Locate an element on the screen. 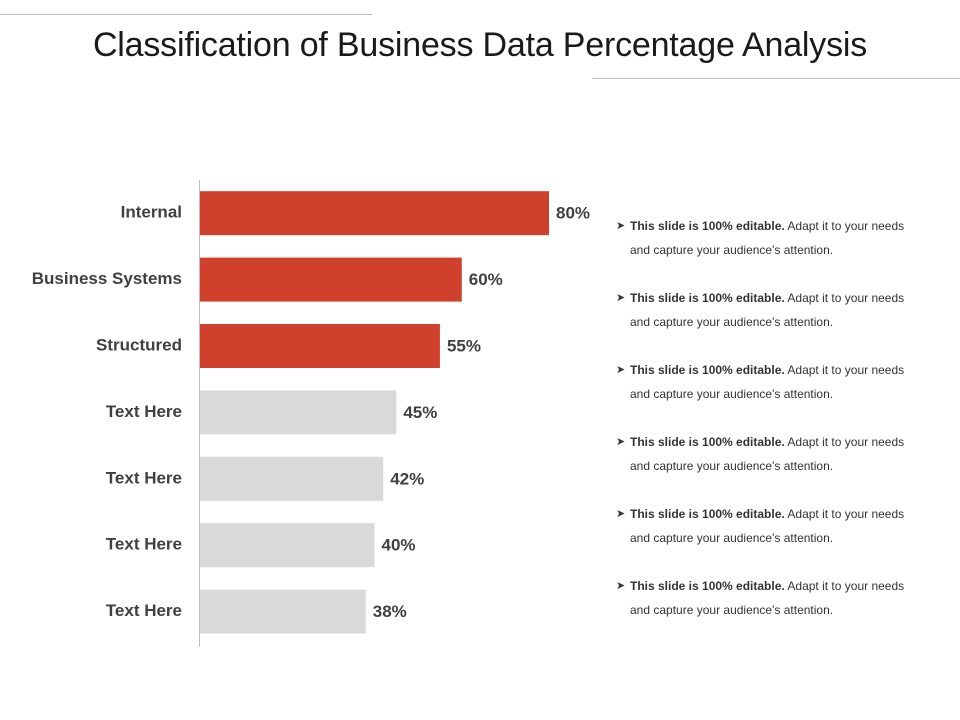 The image size is (960, 720). bar-value-label: 60% is located at coordinates (486, 279).